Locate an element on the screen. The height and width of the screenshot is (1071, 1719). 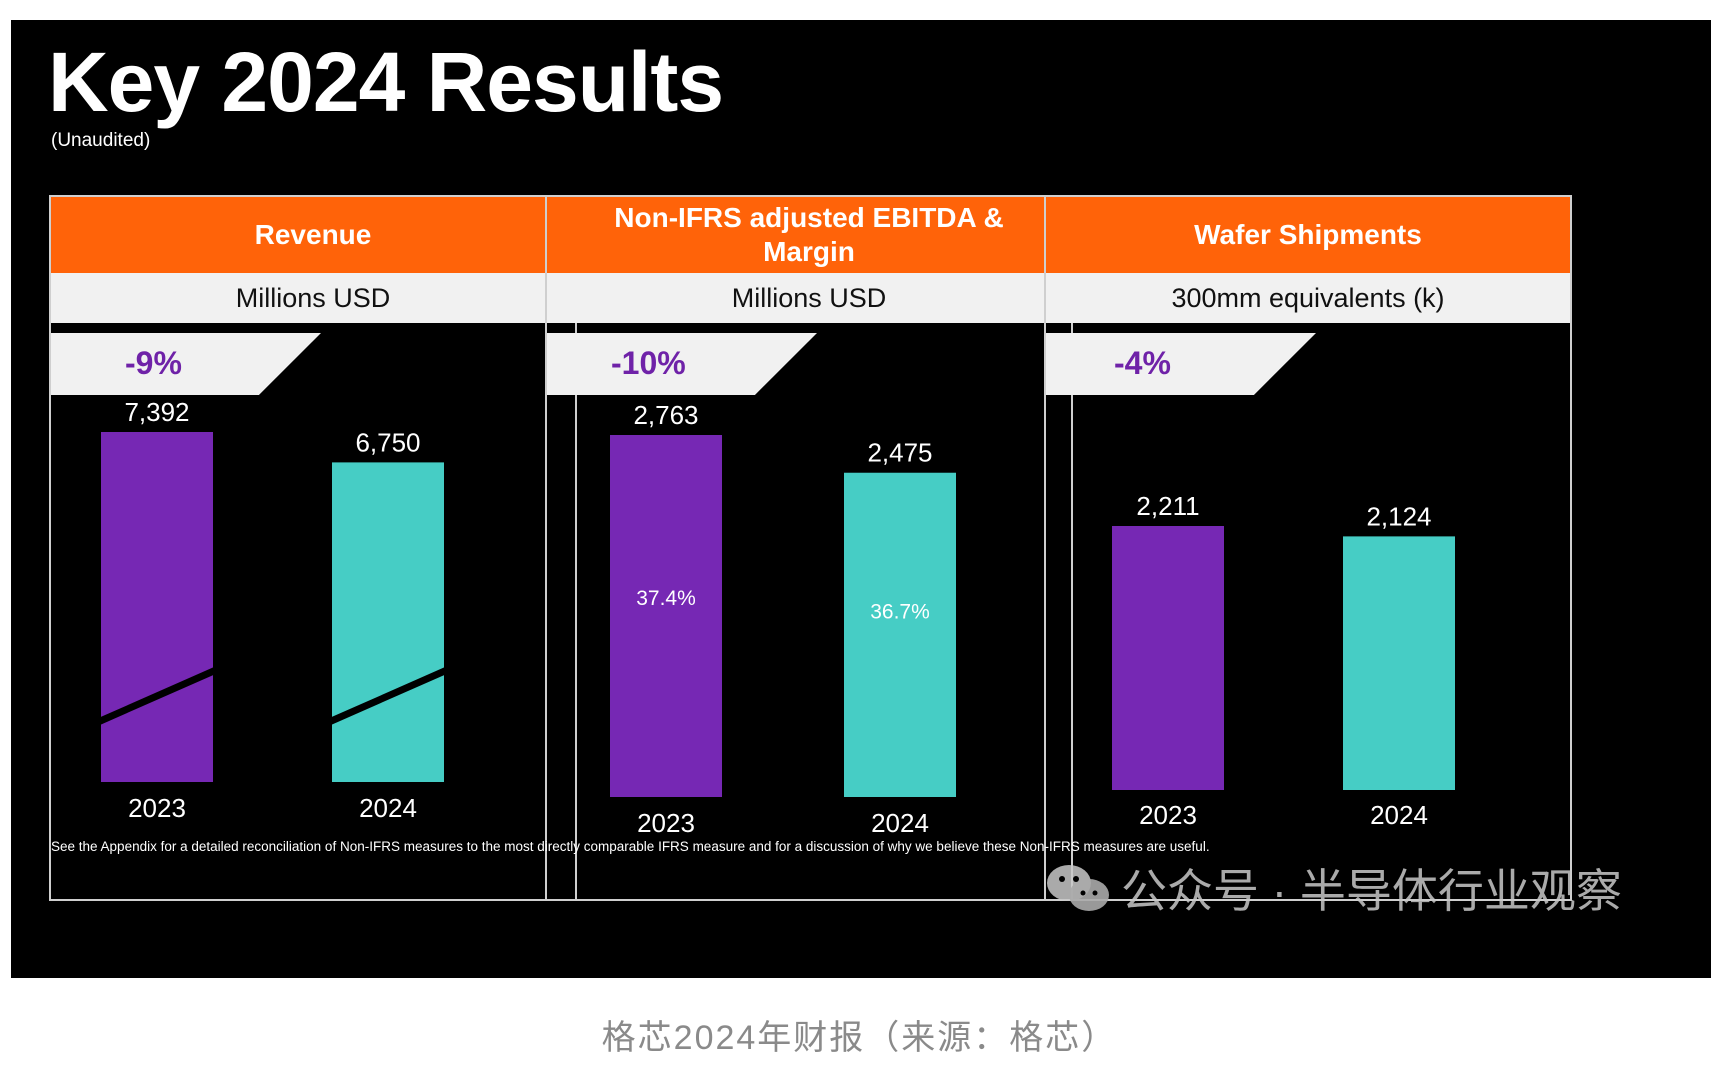
value-label: 7,392 is located at coordinates (156, 412).